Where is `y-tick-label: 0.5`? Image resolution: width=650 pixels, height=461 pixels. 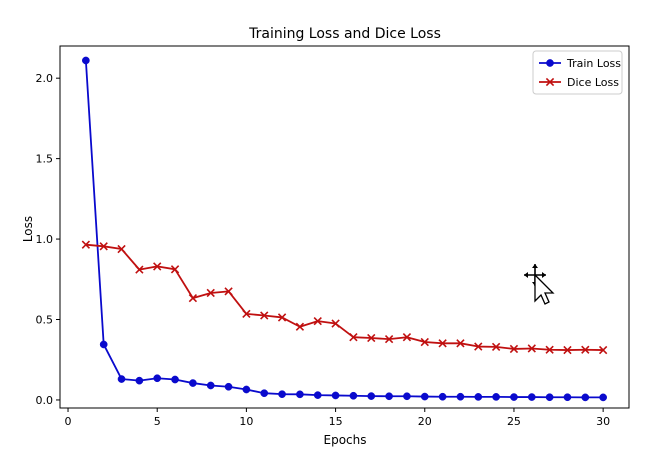 y-tick-label: 0.5 is located at coordinates (45, 320).